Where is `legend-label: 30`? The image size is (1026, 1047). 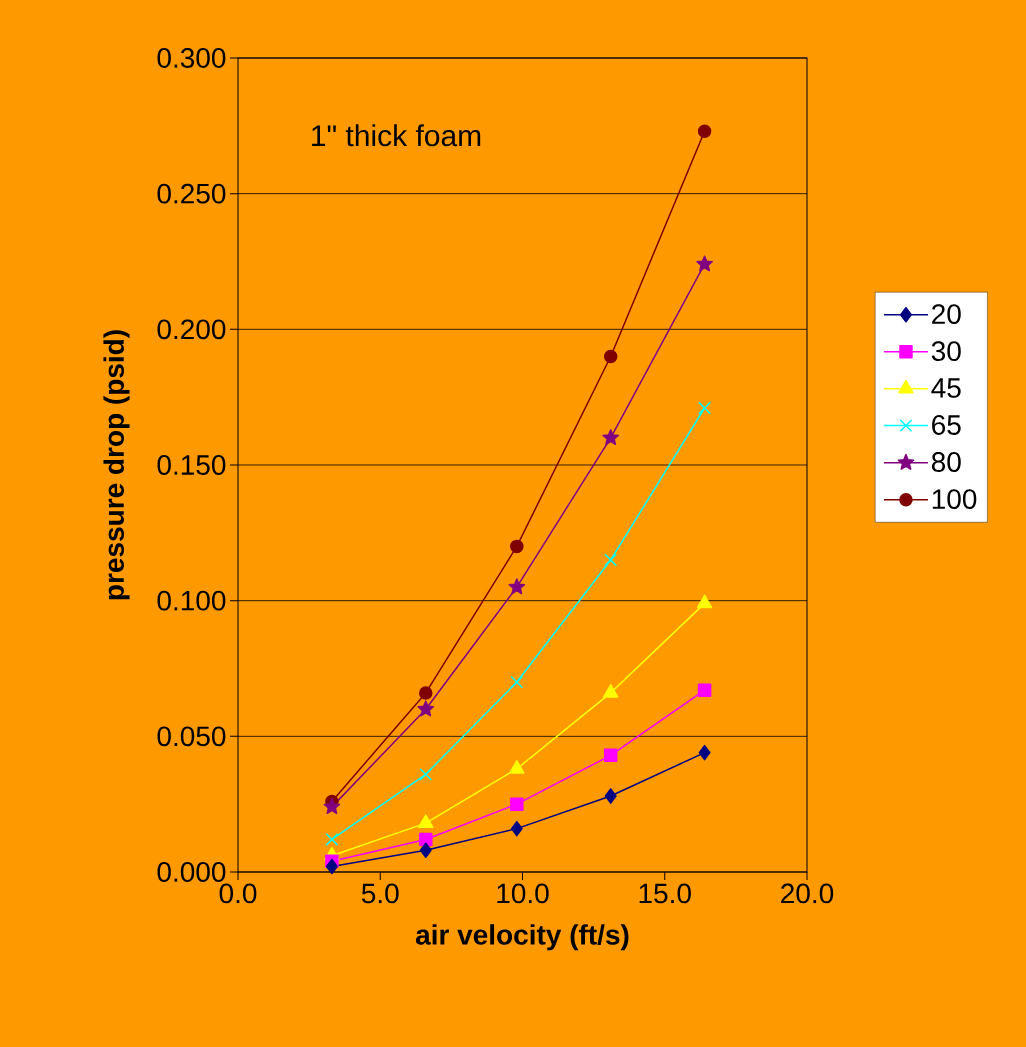 legend-label: 30 is located at coordinates (946, 351).